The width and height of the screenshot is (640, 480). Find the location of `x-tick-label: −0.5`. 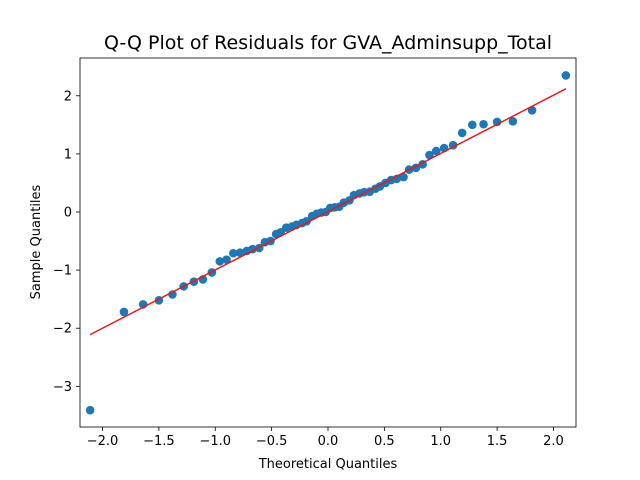

x-tick-label: −0.5 is located at coordinates (272, 441).